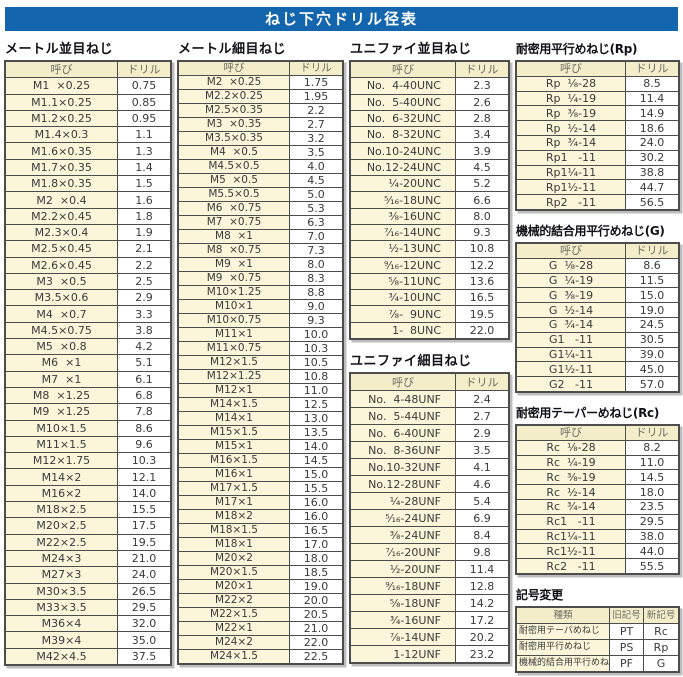  I want to click on table-row: M18×1.5 16.5, so click(260, 530).